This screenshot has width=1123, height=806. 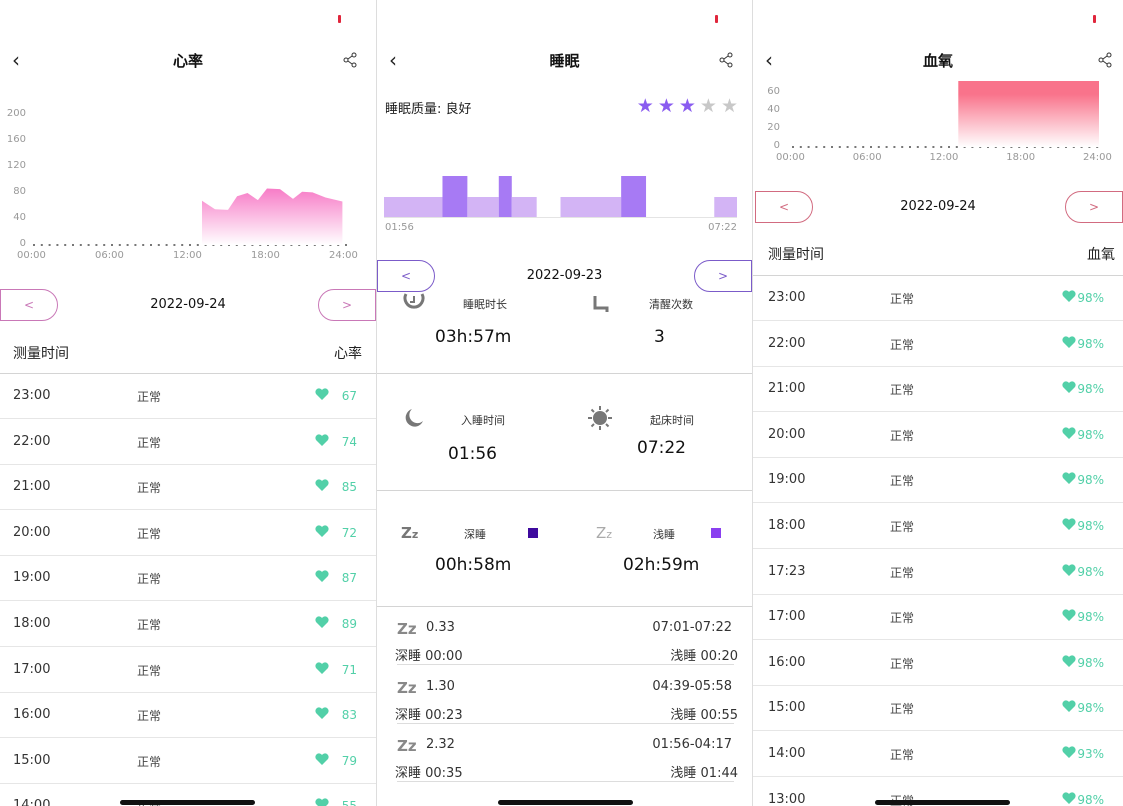 I want to click on chart-start-time: 01:56, so click(x=399, y=227).